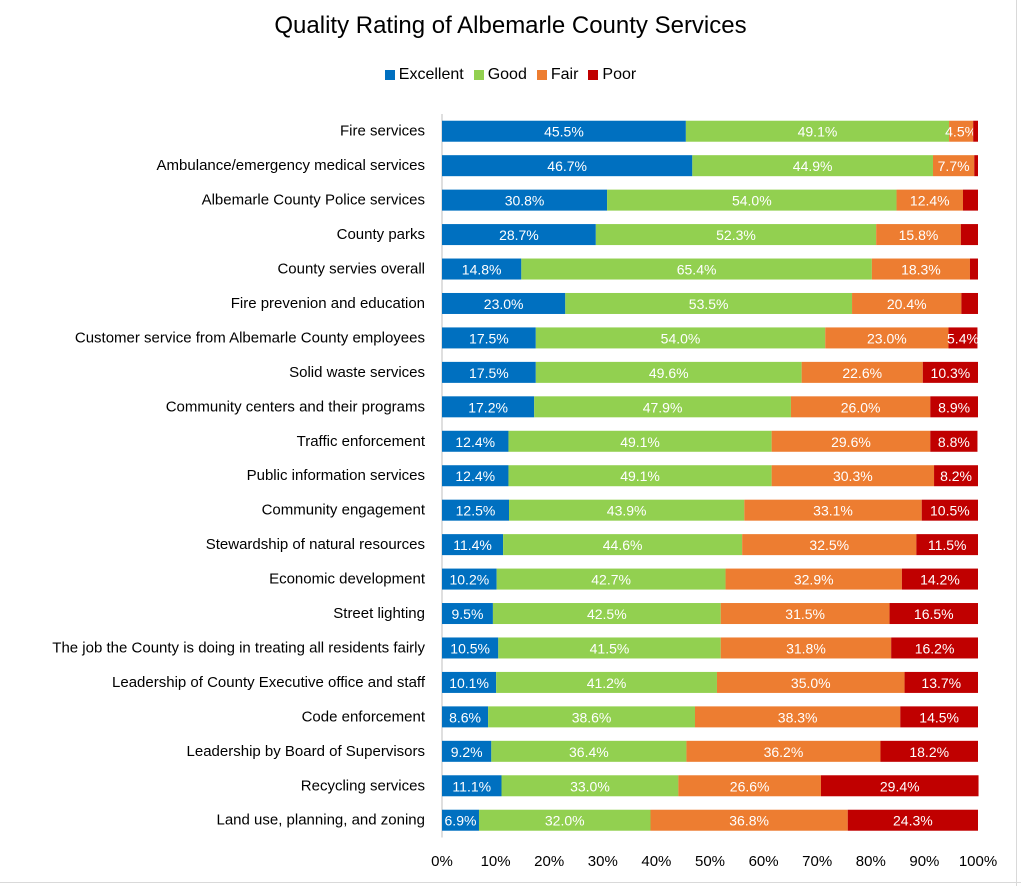  Describe the element at coordinates (592, 717) in the screenshot. I see `data-label-good: 38.6%` at that location.